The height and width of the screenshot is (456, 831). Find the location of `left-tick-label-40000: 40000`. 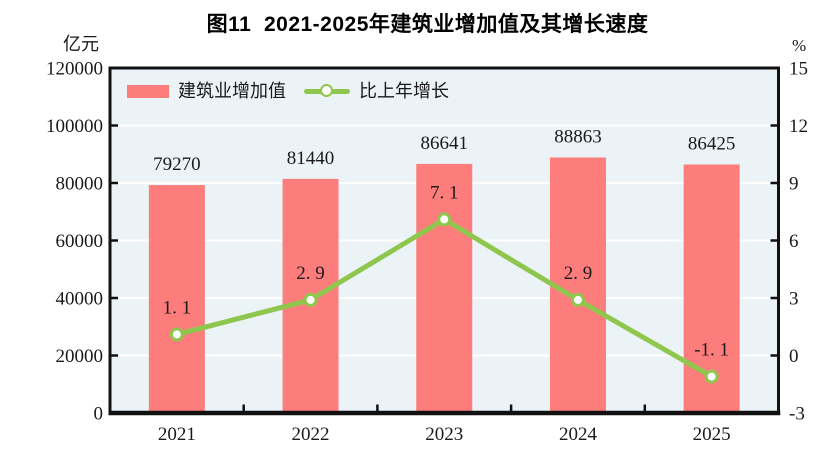

left-tick-label-40000: 40000 is located at coordinates (80, 299).